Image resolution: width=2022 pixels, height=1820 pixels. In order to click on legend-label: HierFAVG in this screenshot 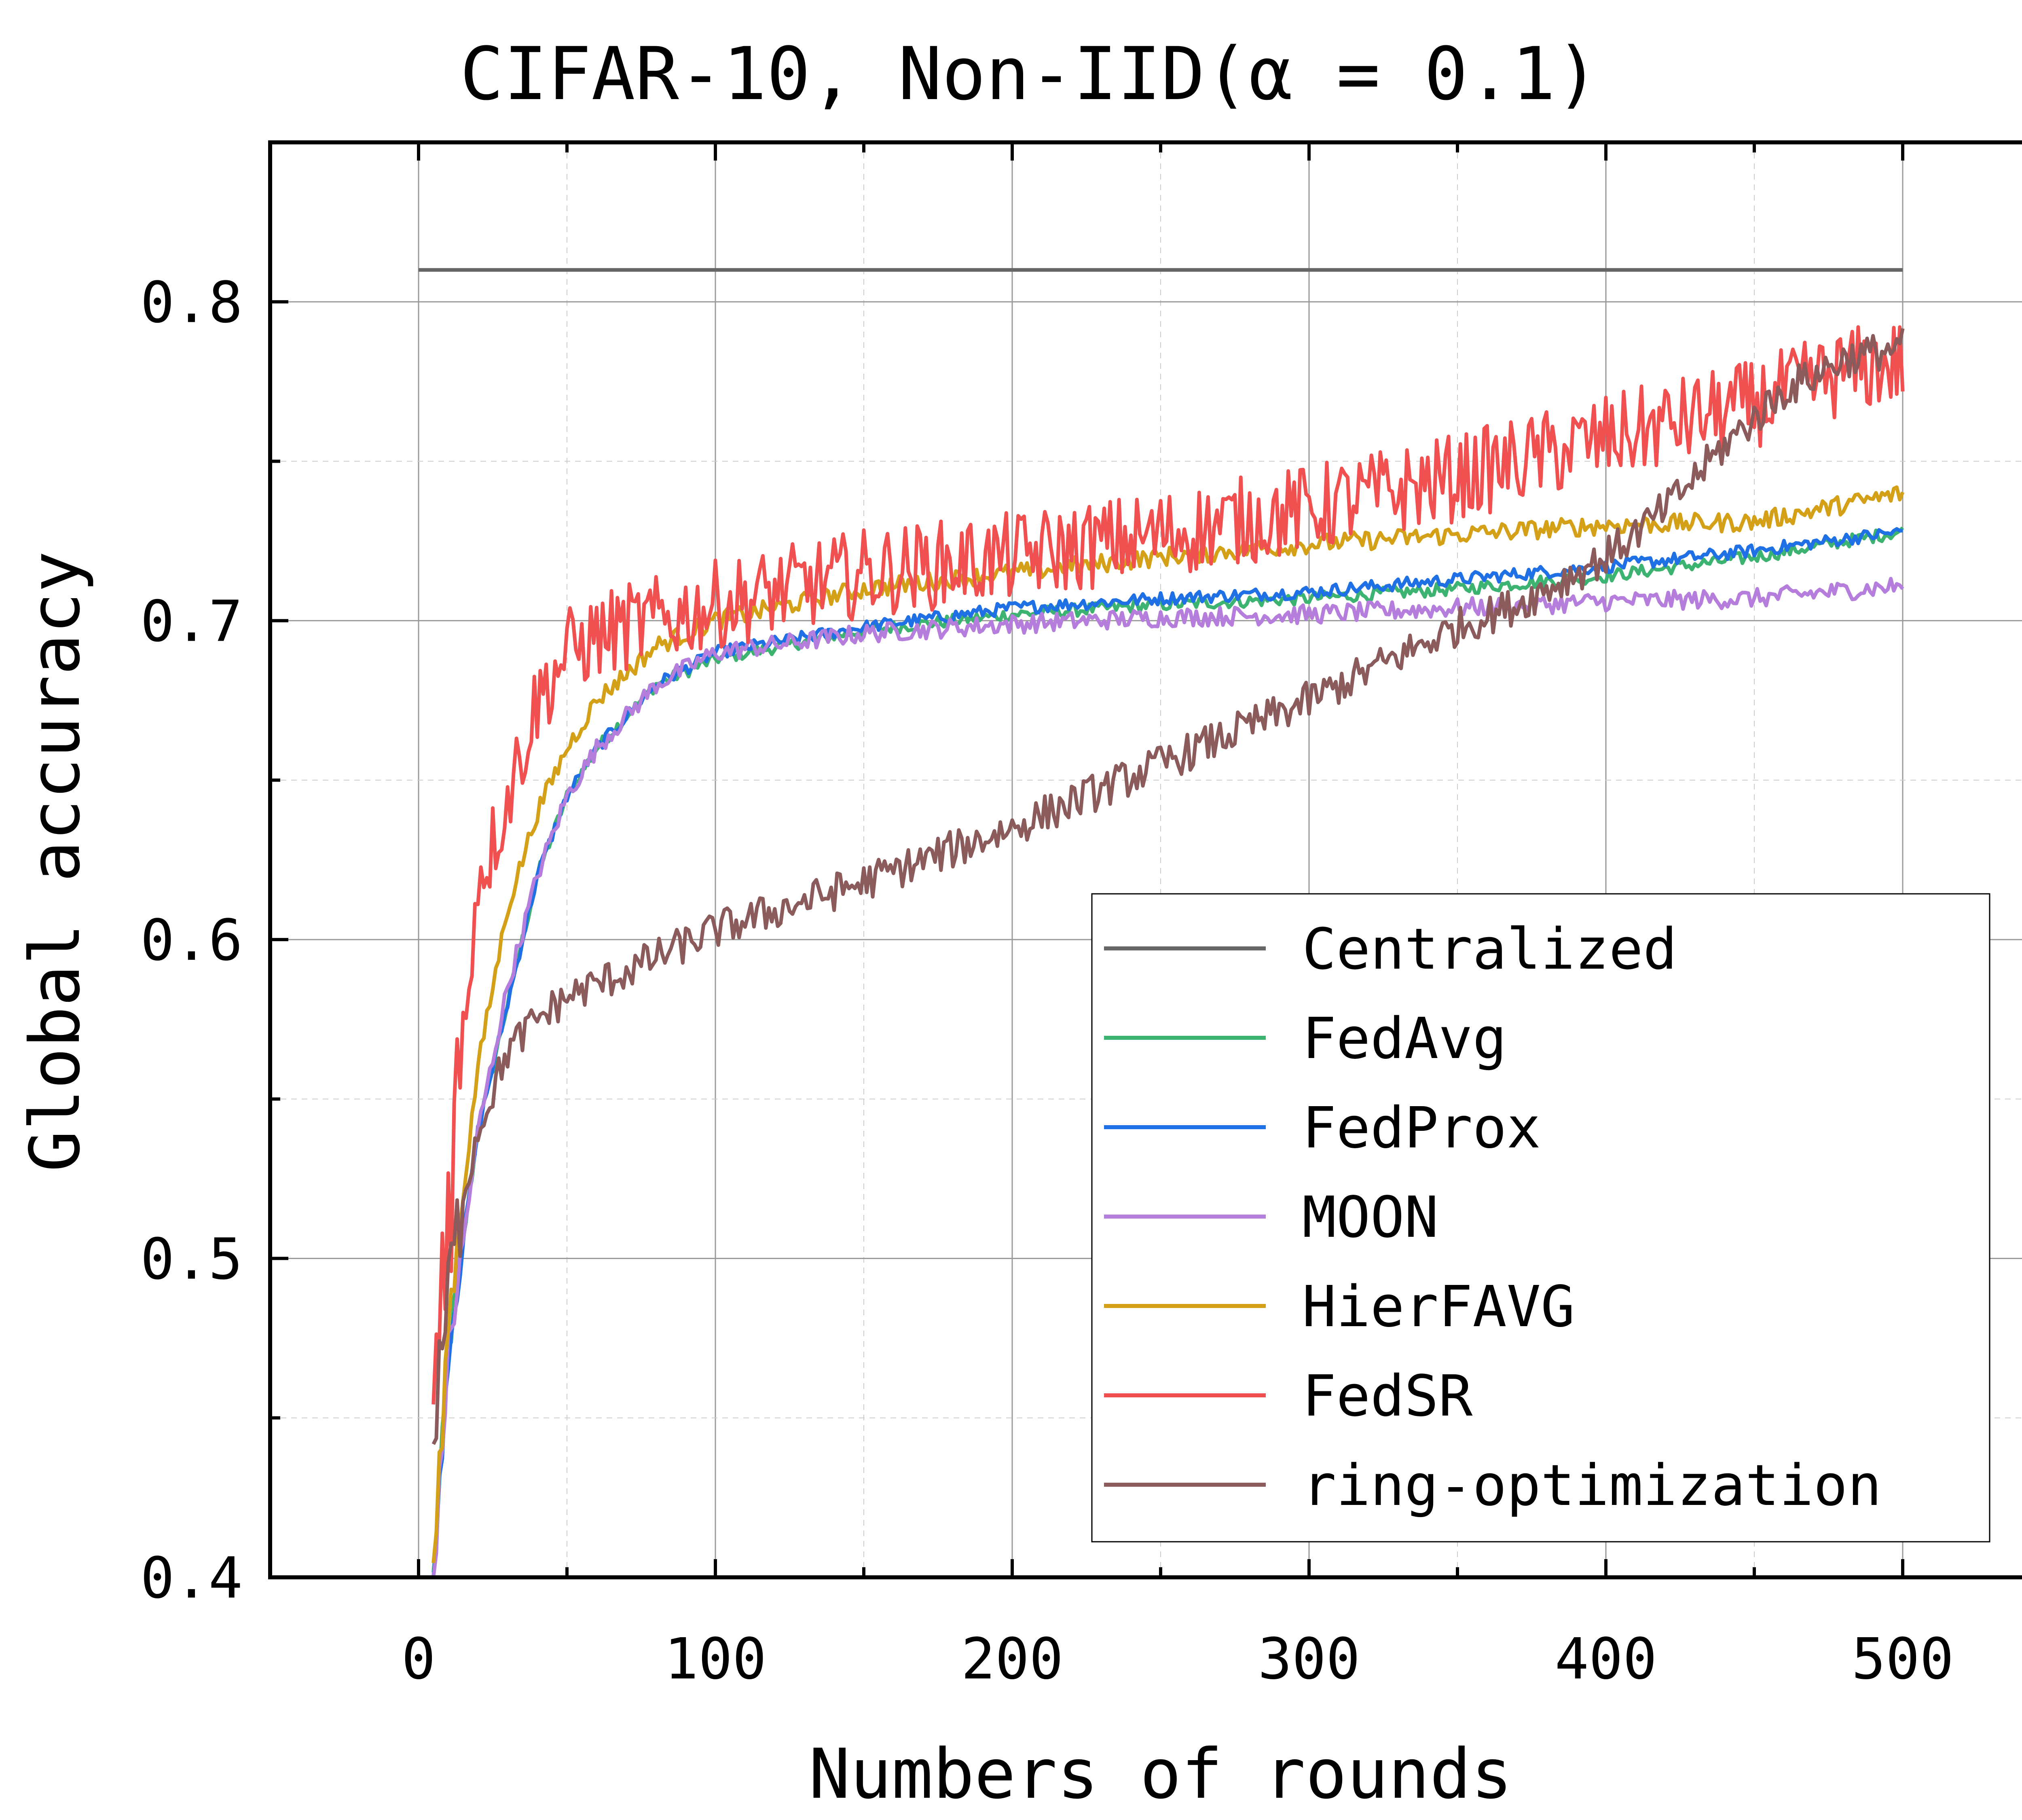, I will do `click(1438, 1307)`.